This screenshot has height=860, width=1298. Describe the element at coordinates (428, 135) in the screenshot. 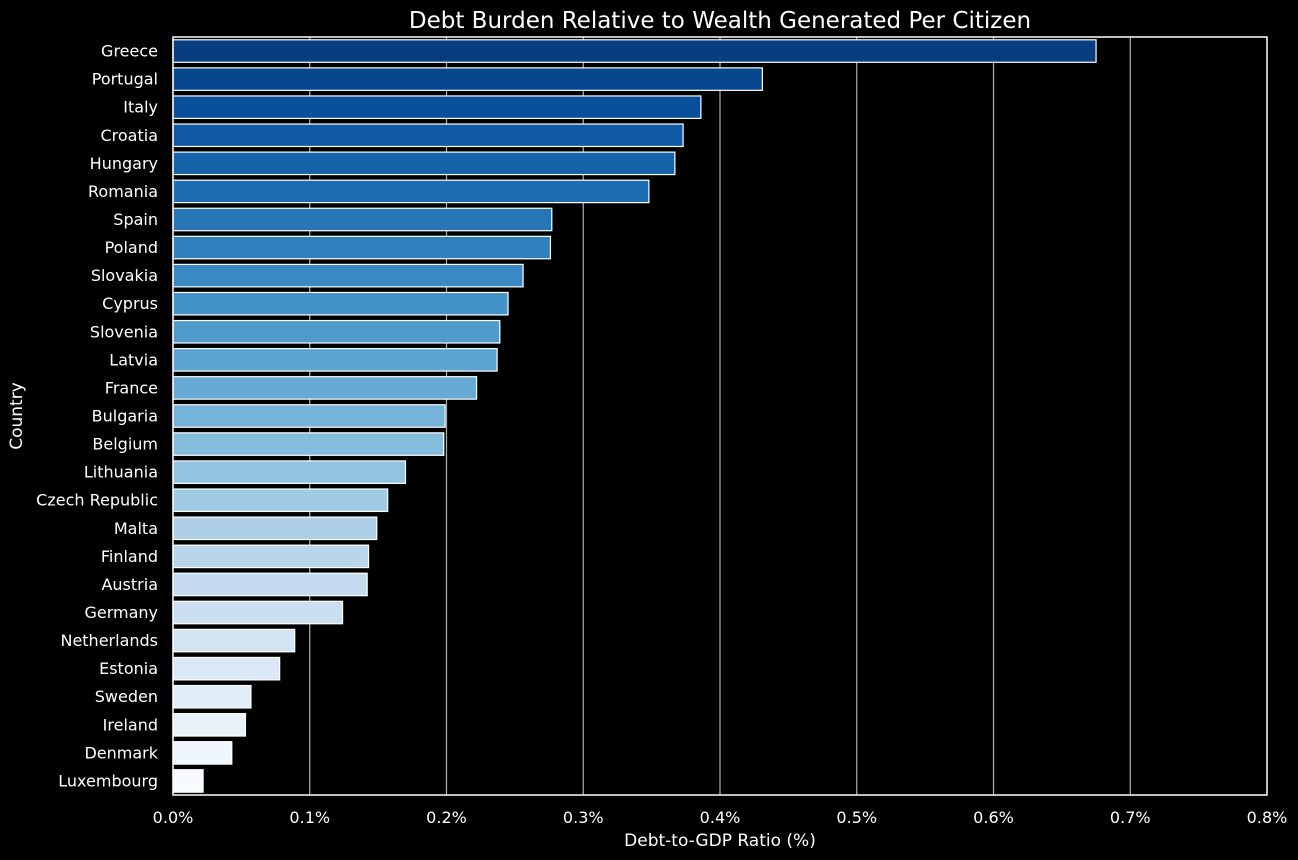

I see `bar-croatia` at that location.